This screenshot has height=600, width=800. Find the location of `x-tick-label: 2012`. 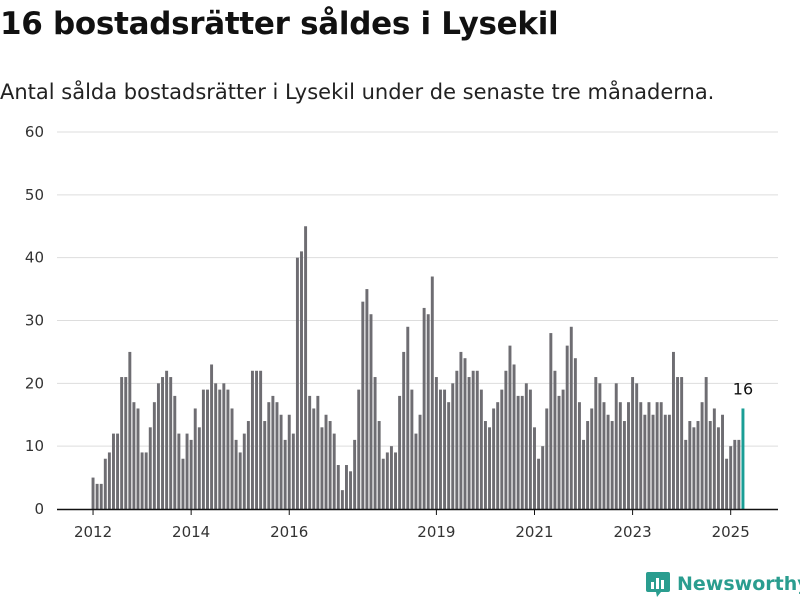

x-tick-label: 2012 is located at coordinates (93, 532).